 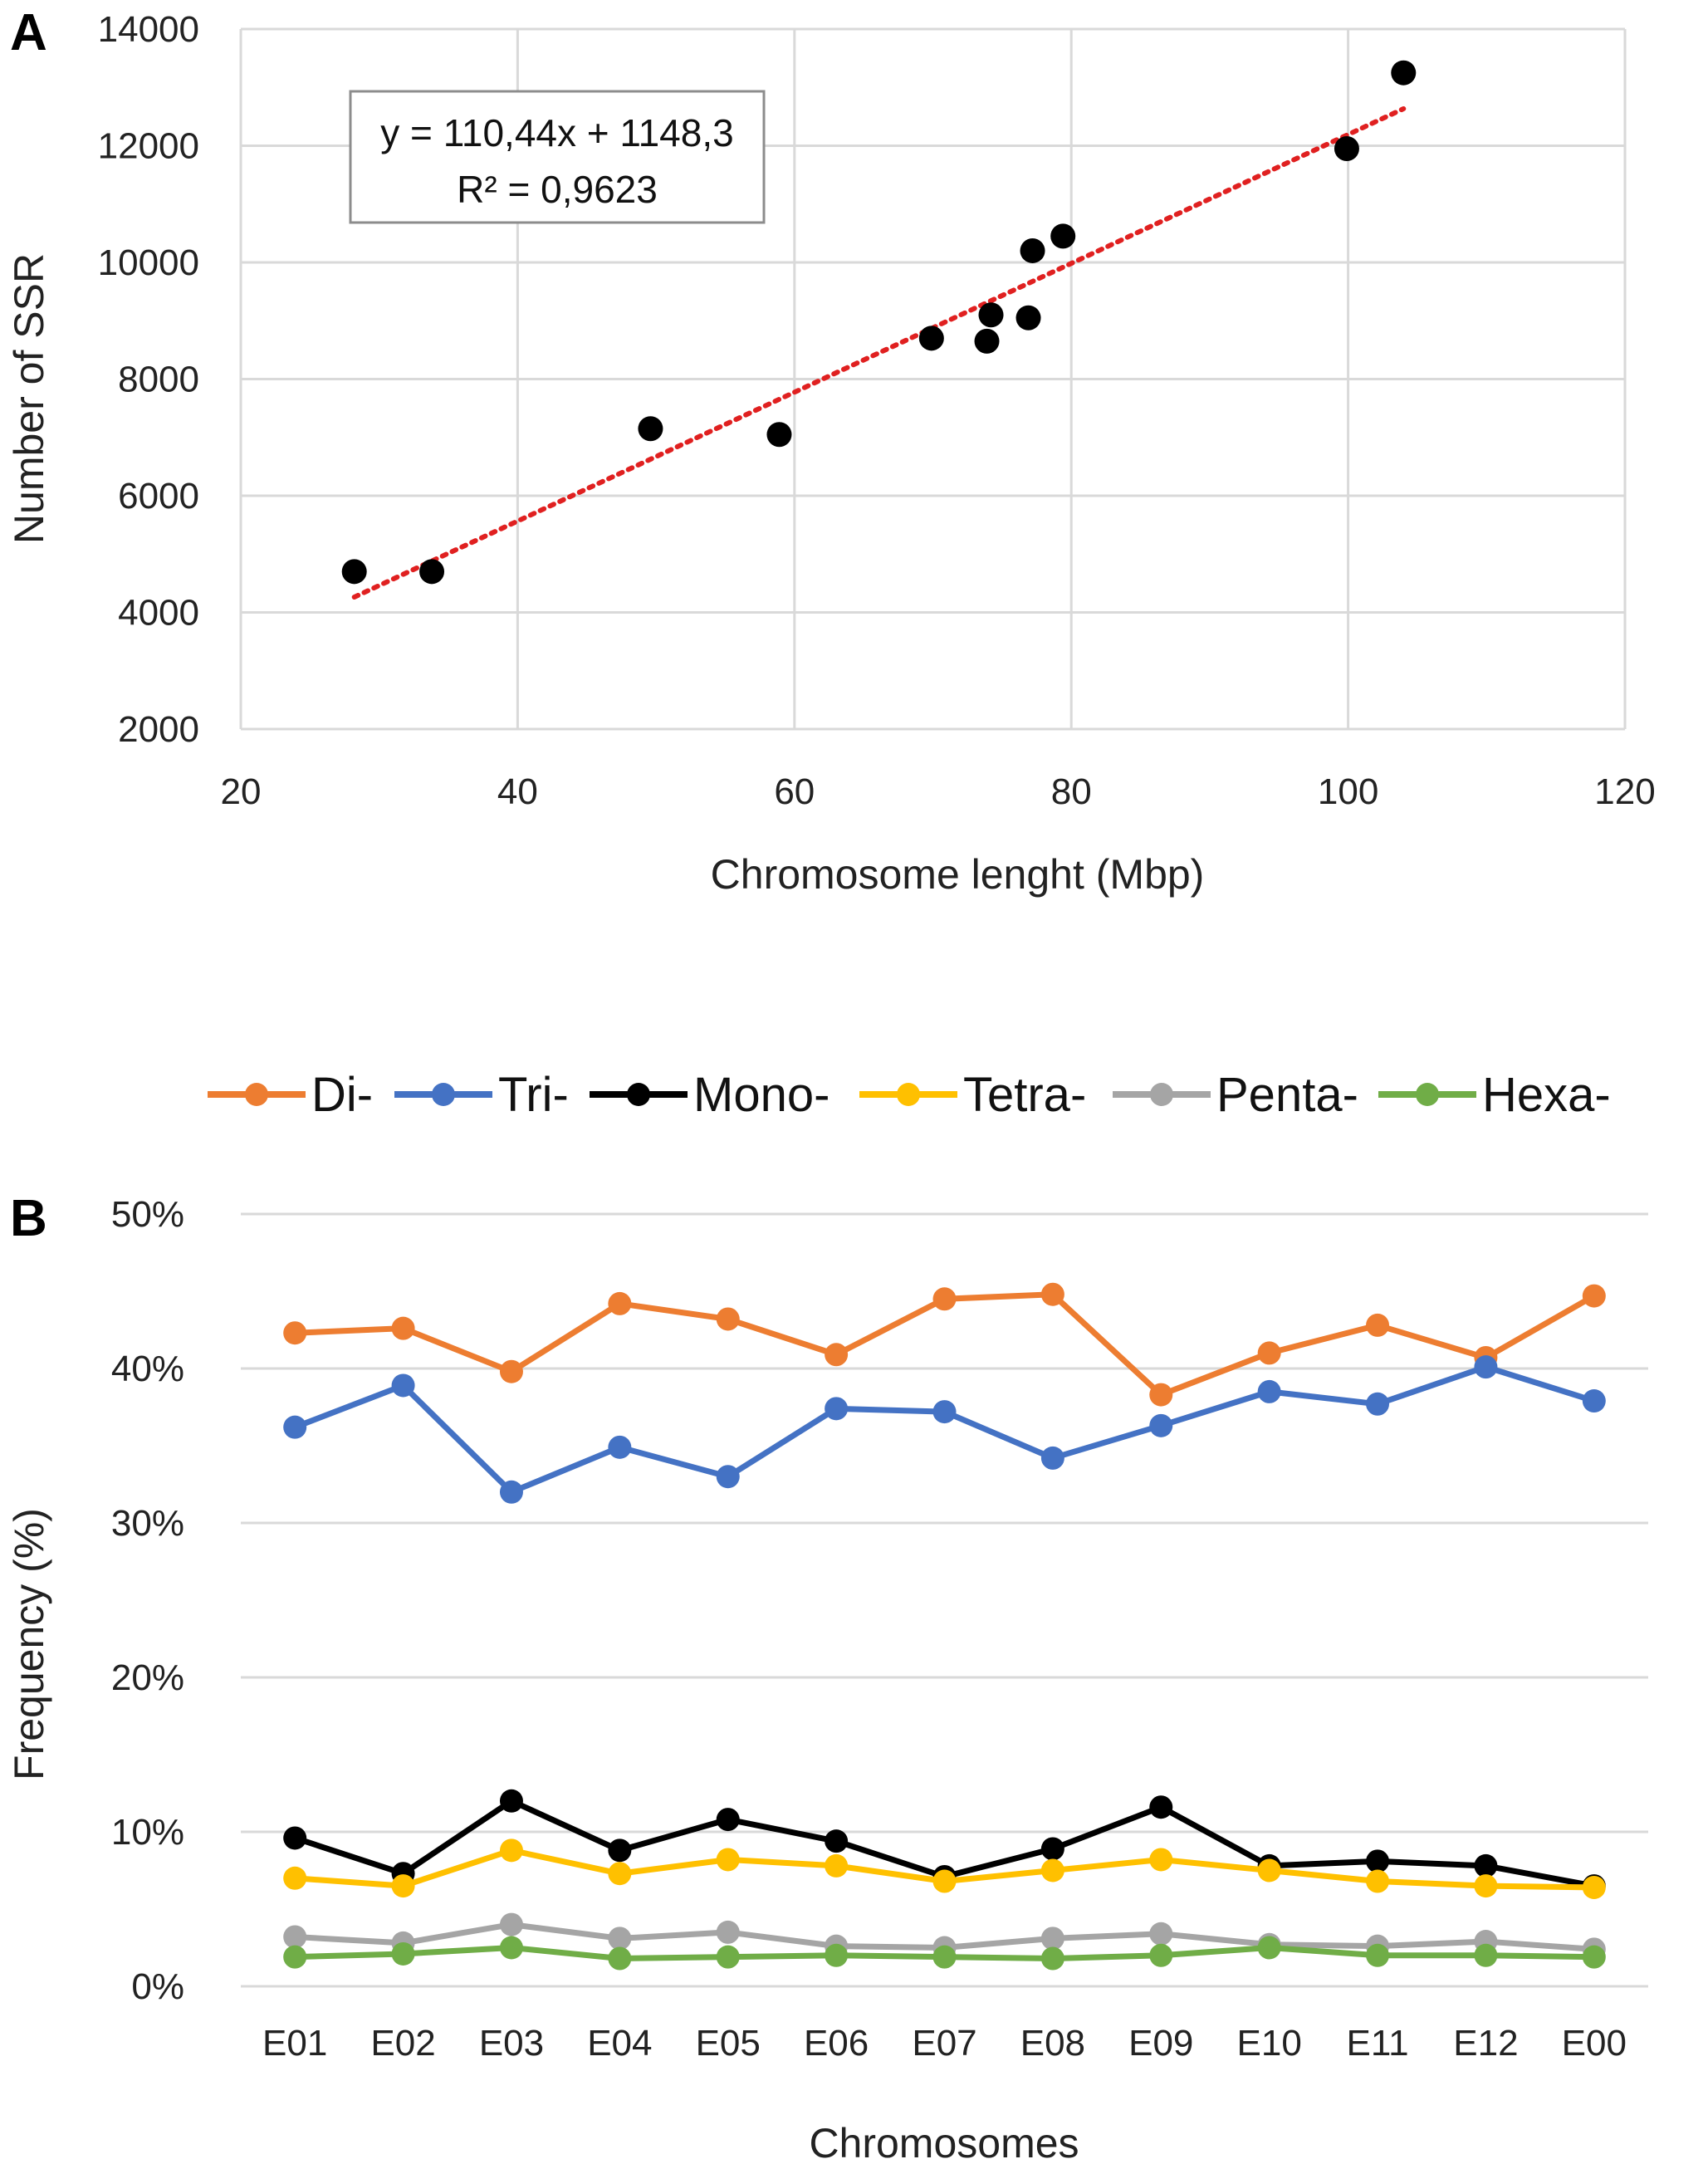 I want to click on panel-b-legend: Di- Tri- Mono- Tetra- Penta- Hexa-, so click(x=910, y=1095).